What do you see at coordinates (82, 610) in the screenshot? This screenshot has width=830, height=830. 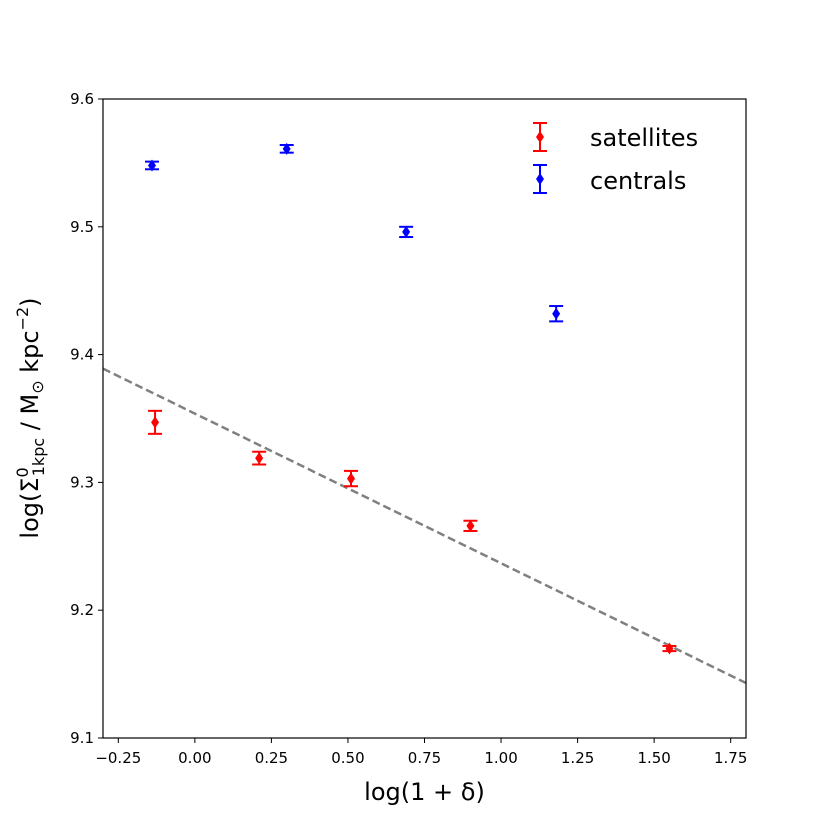 I see `y-tick-label: 9.2` at bounding box center [82, 610].